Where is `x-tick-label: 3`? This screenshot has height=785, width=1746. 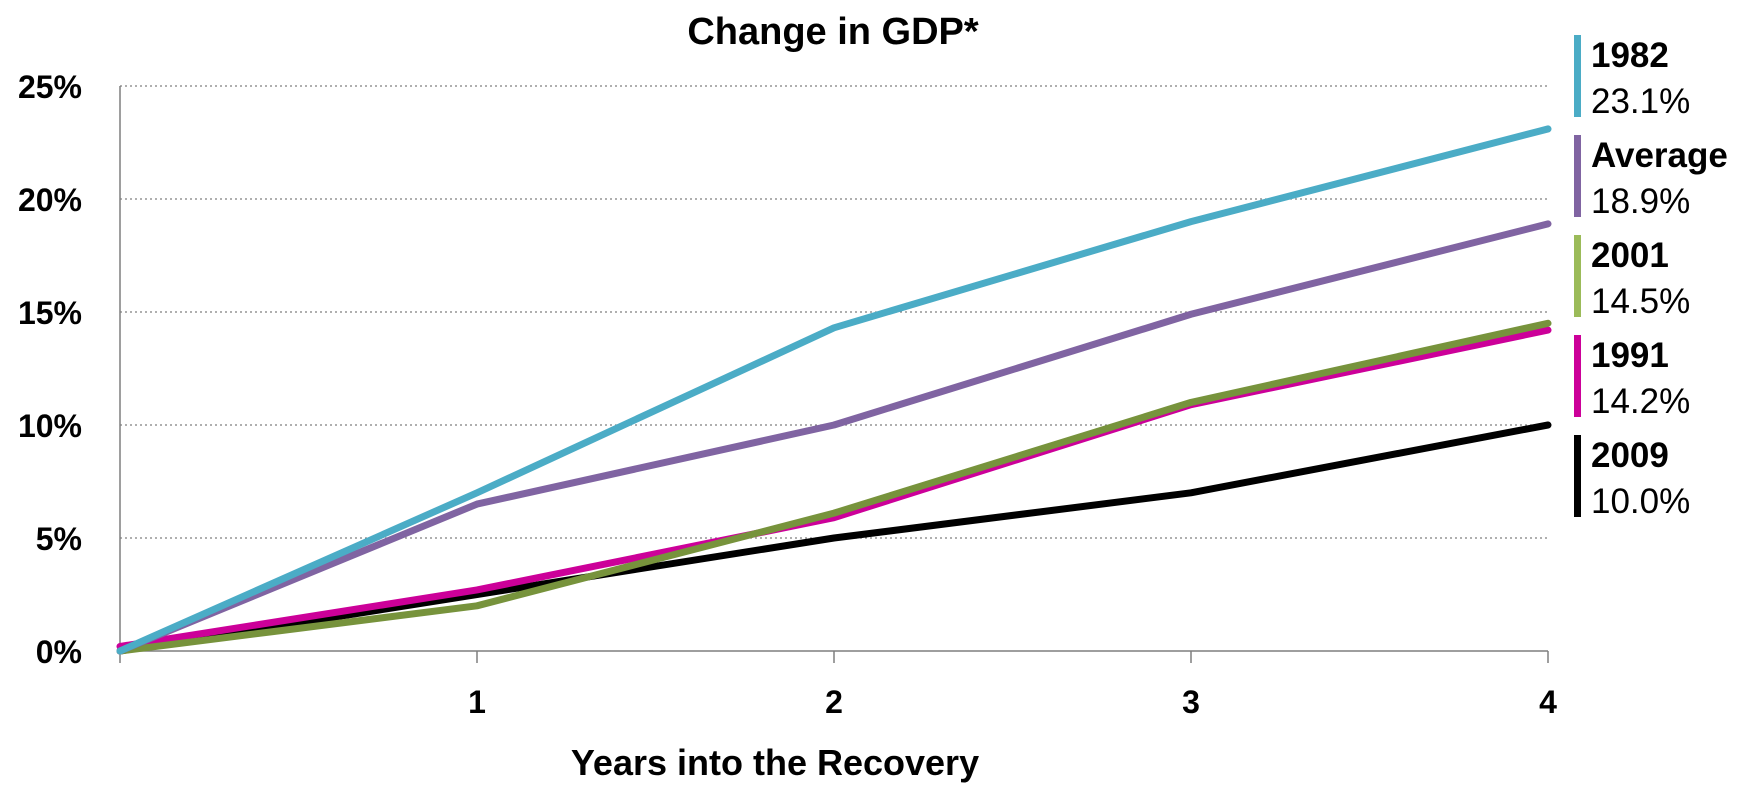
x-tick-label: 3 is located at coordinates (1191, 702).